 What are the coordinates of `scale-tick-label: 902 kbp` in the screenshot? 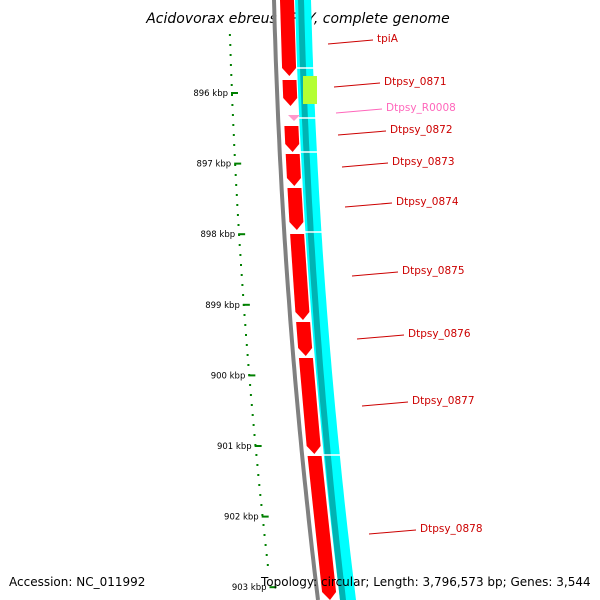 It's located at (241, 518).